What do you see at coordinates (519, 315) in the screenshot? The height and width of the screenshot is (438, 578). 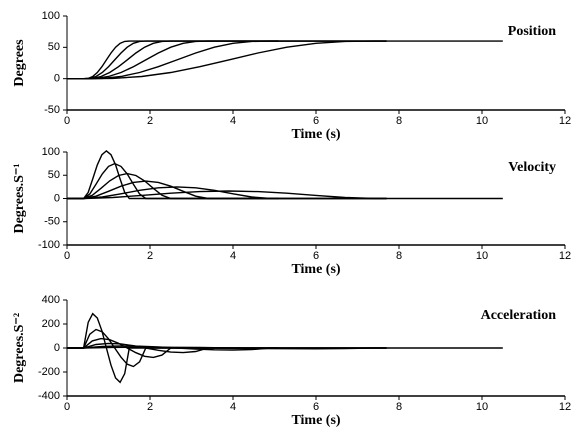 I see `annotation: Acceleration` at bounding box center [519, 315].